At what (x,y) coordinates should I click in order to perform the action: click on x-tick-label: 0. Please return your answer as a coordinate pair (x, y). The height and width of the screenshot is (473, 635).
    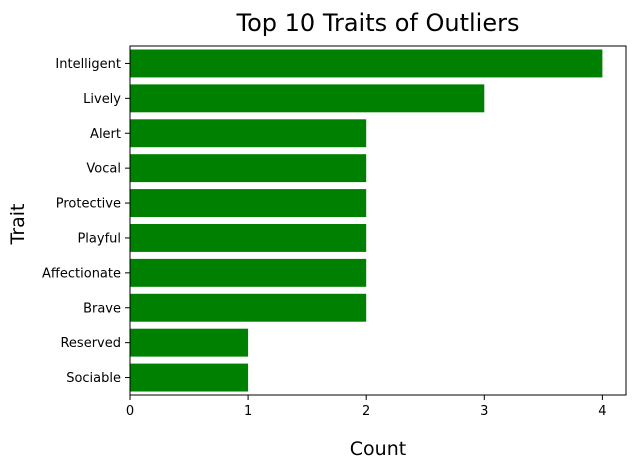
    Looking at the image, I should click on (130, 411).